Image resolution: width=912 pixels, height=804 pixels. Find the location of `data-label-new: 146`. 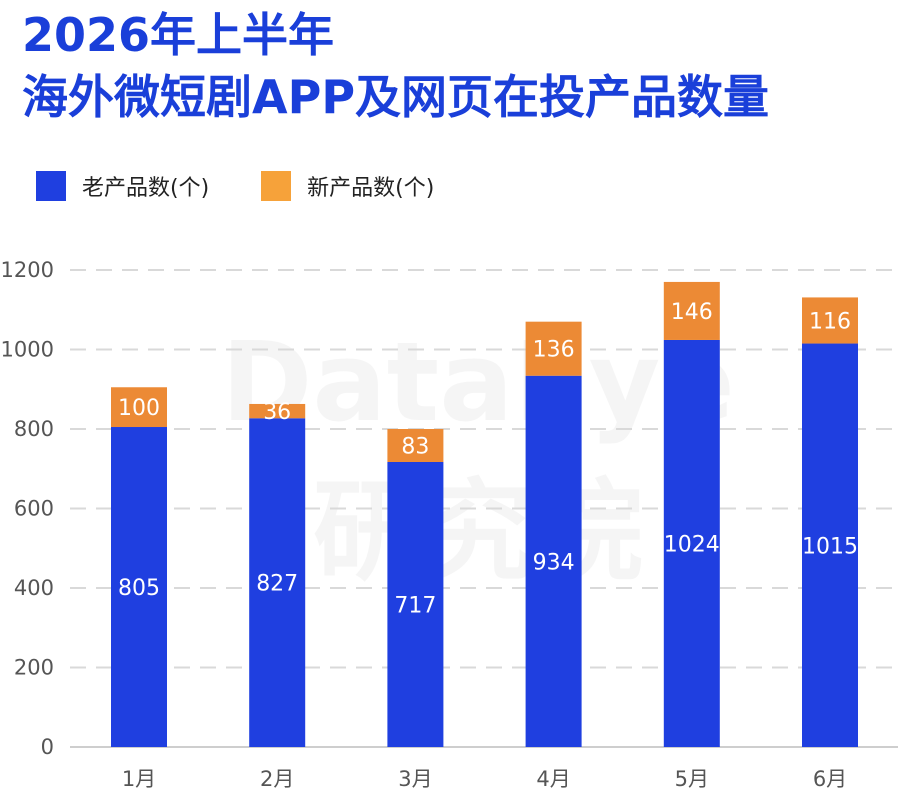

data-label-new: 146 is located at coordinates (692, 312).